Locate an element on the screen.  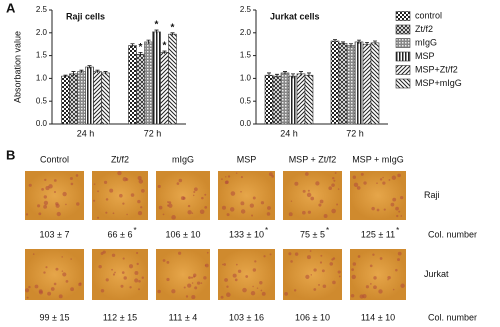
legend-label: MSP+mIgG is located at coordinates (438, 83).